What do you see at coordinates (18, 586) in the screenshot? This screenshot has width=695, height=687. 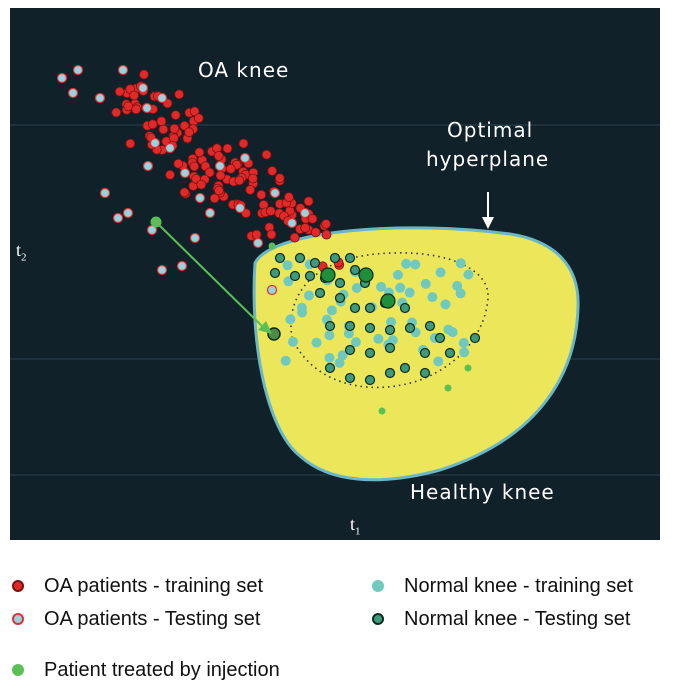 I see `oa-training-marker` at bounding box center [18, 586].